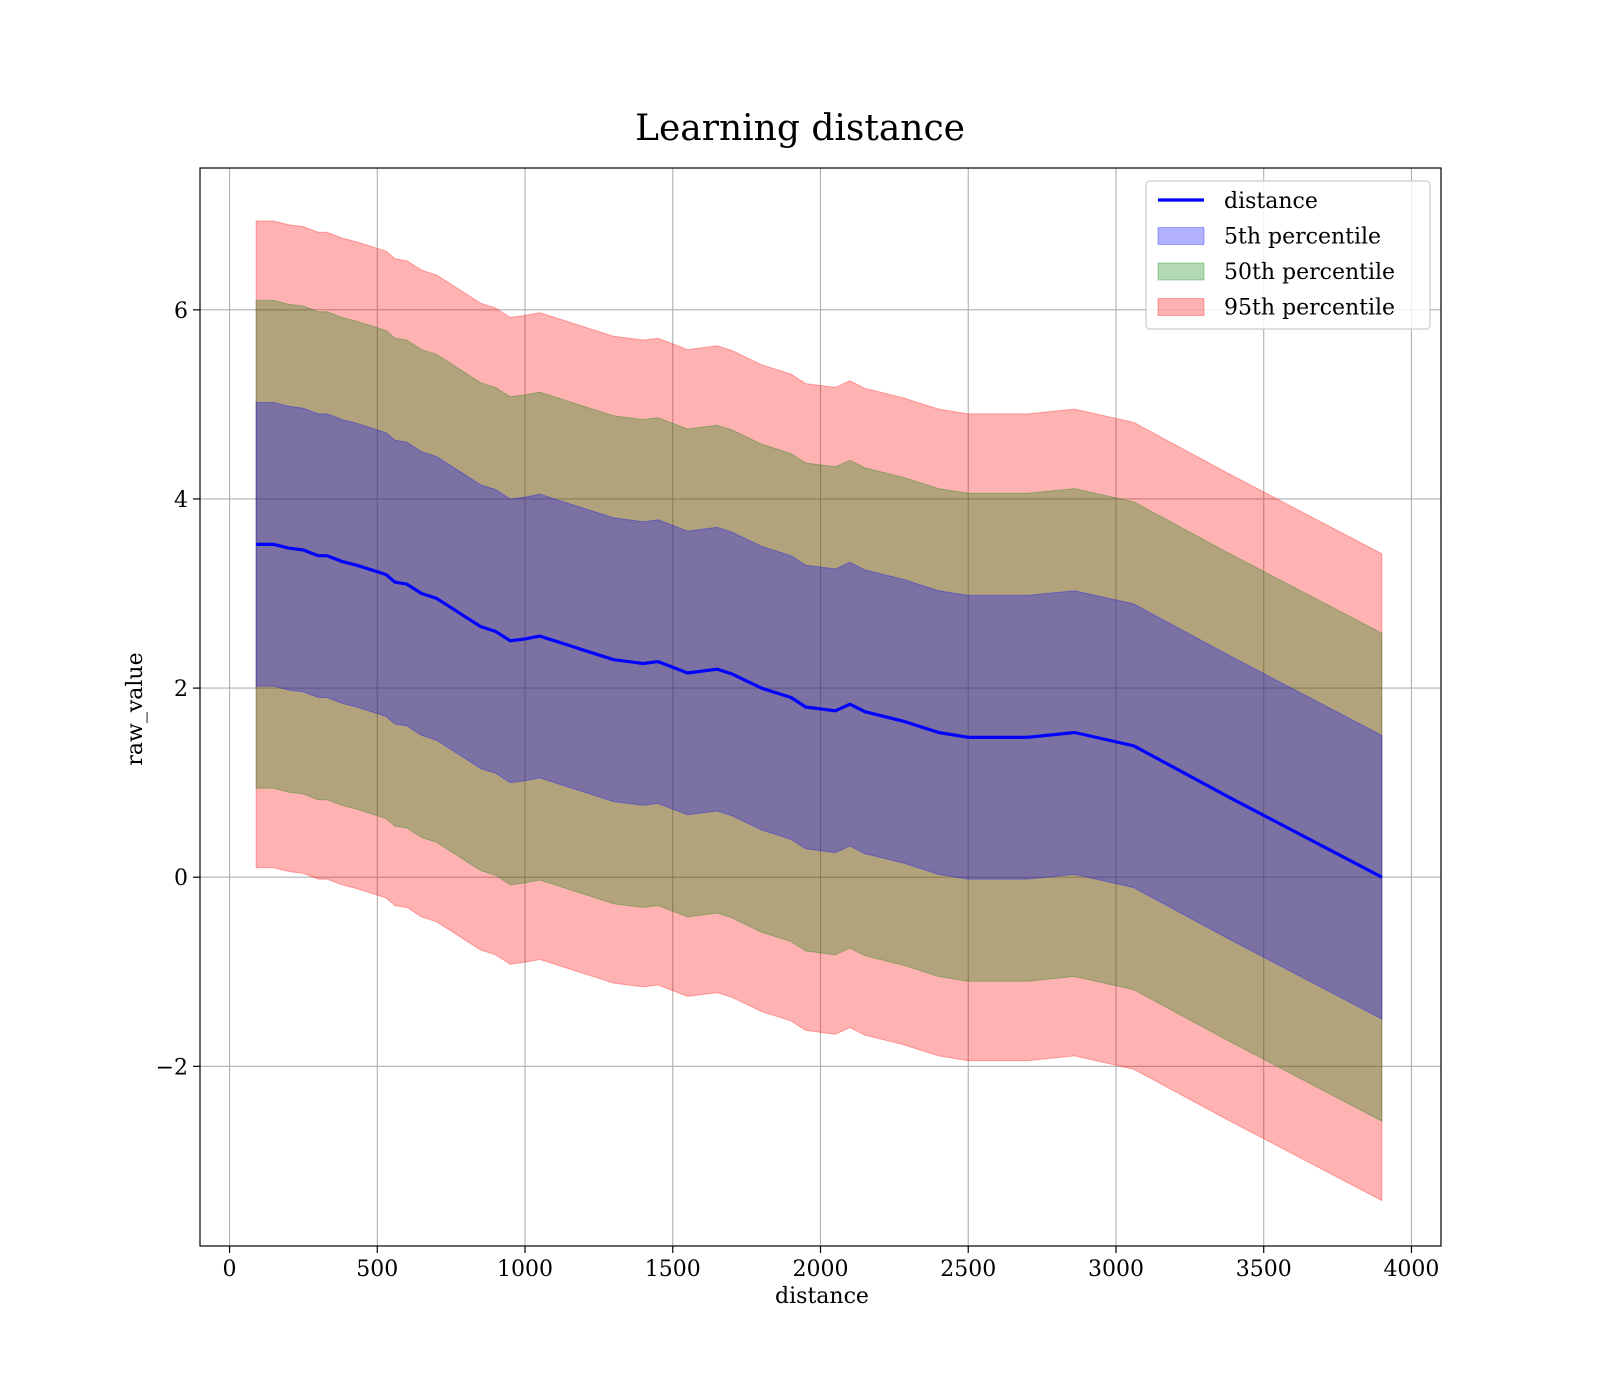  I want to click on legend-entry-label: distance, so click(1271, 201).